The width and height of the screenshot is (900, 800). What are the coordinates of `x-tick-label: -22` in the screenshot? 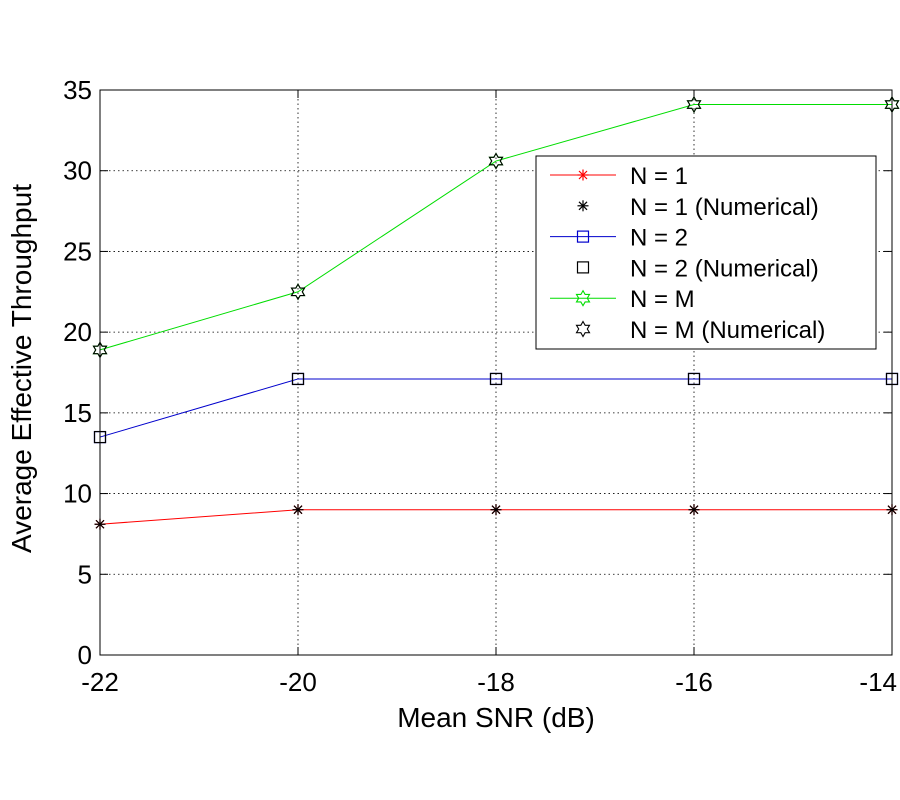 It's located at (100, 682).